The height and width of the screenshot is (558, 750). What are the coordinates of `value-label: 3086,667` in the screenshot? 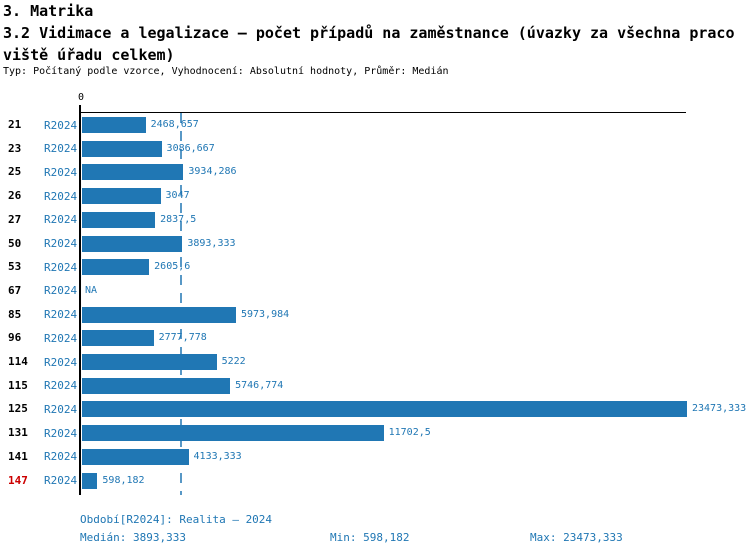 It's located at (190, 148).